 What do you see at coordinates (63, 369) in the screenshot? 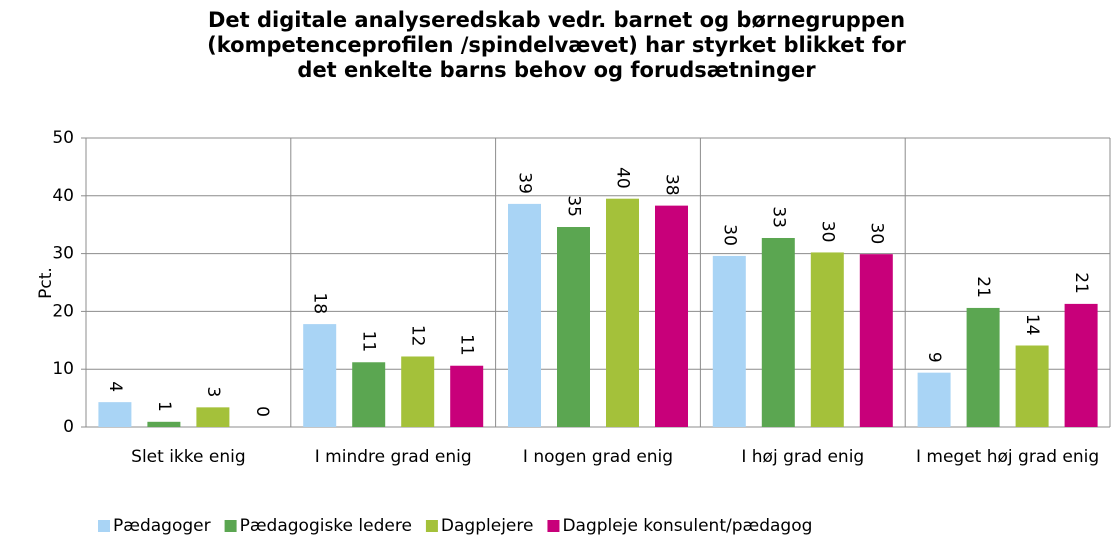
I see `y-tick-label: 10` at bounding box center [63, 369].